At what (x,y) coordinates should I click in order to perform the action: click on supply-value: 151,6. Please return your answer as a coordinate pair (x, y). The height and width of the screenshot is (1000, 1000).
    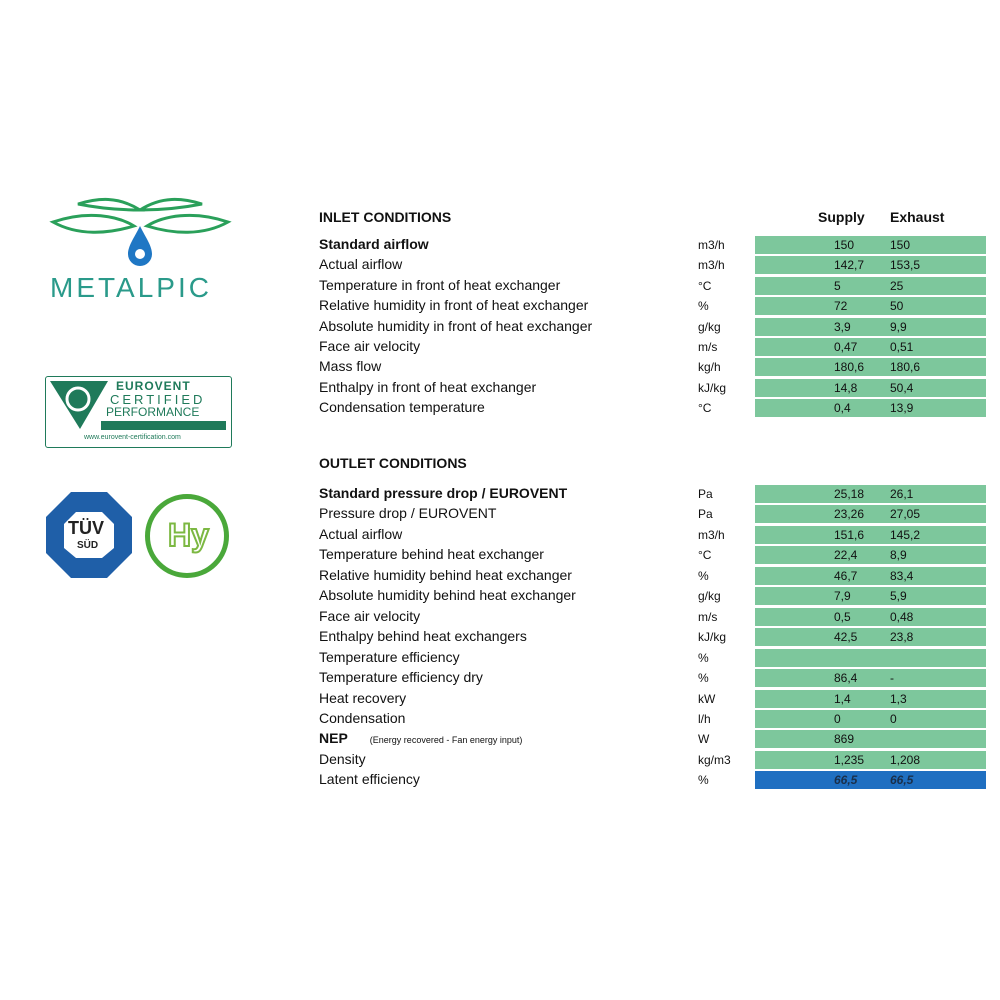
    Looking at the image, I should click on (849, 534).